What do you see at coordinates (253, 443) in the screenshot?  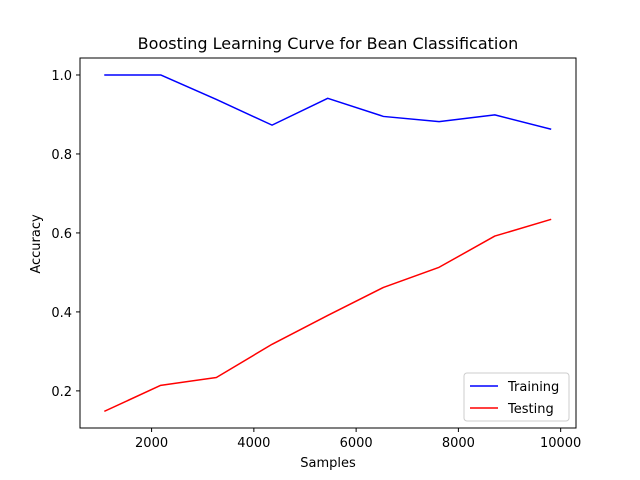 I see `x-tick-label: 4000` at bounding box center [253, 443].